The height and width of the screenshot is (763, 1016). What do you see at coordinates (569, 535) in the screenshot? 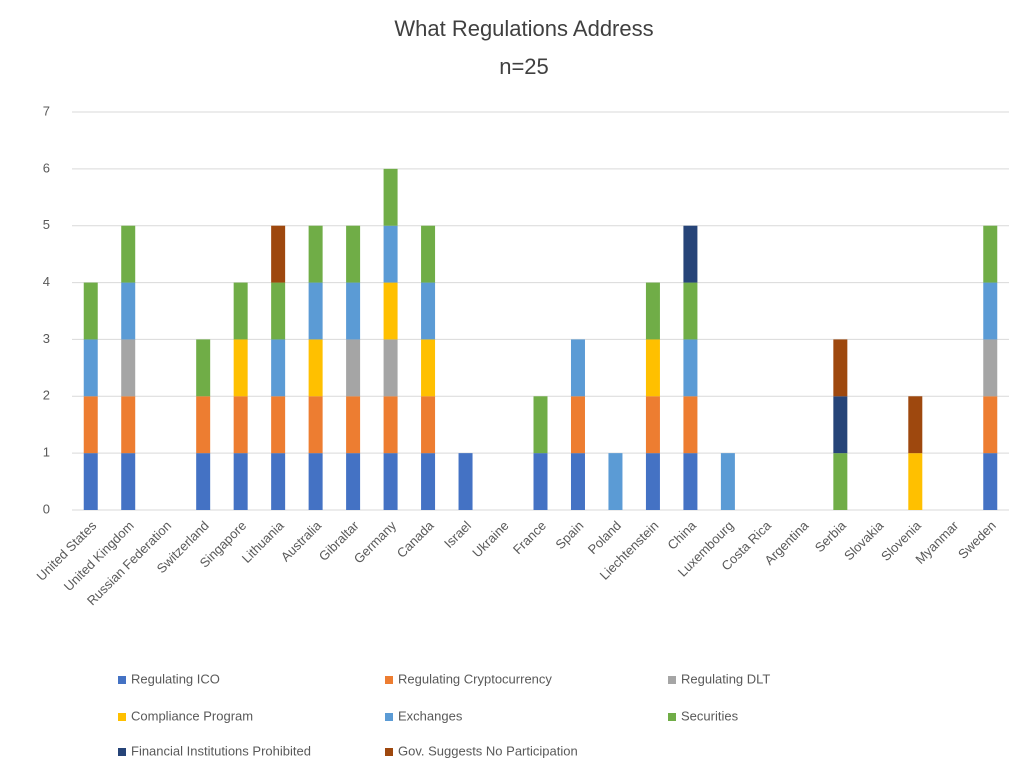
I see `x-tick-label: Spain` at bounding box center [569, 535].